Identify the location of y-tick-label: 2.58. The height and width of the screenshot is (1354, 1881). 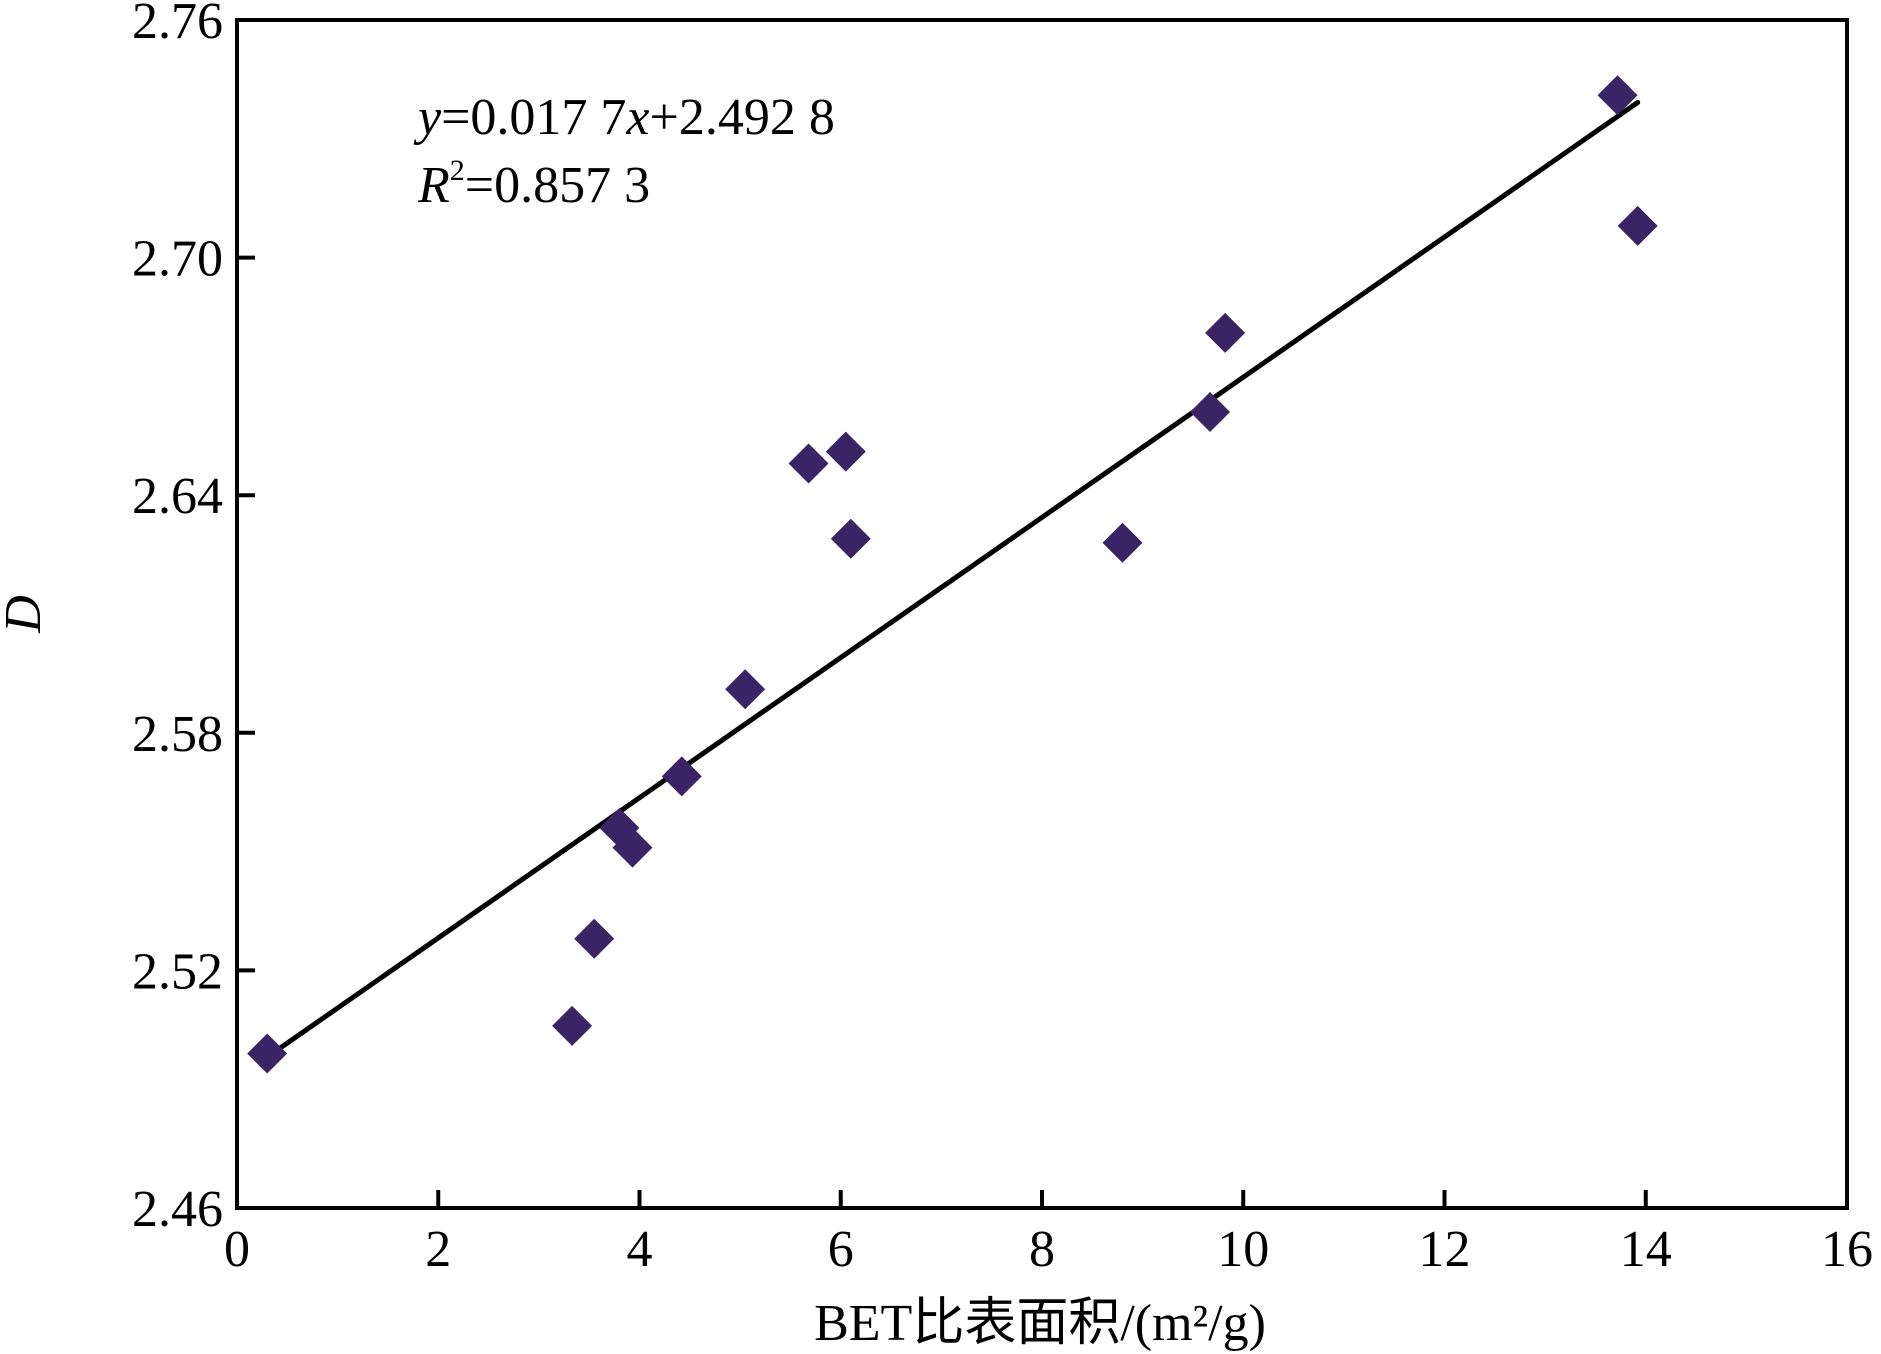
(177, 734).